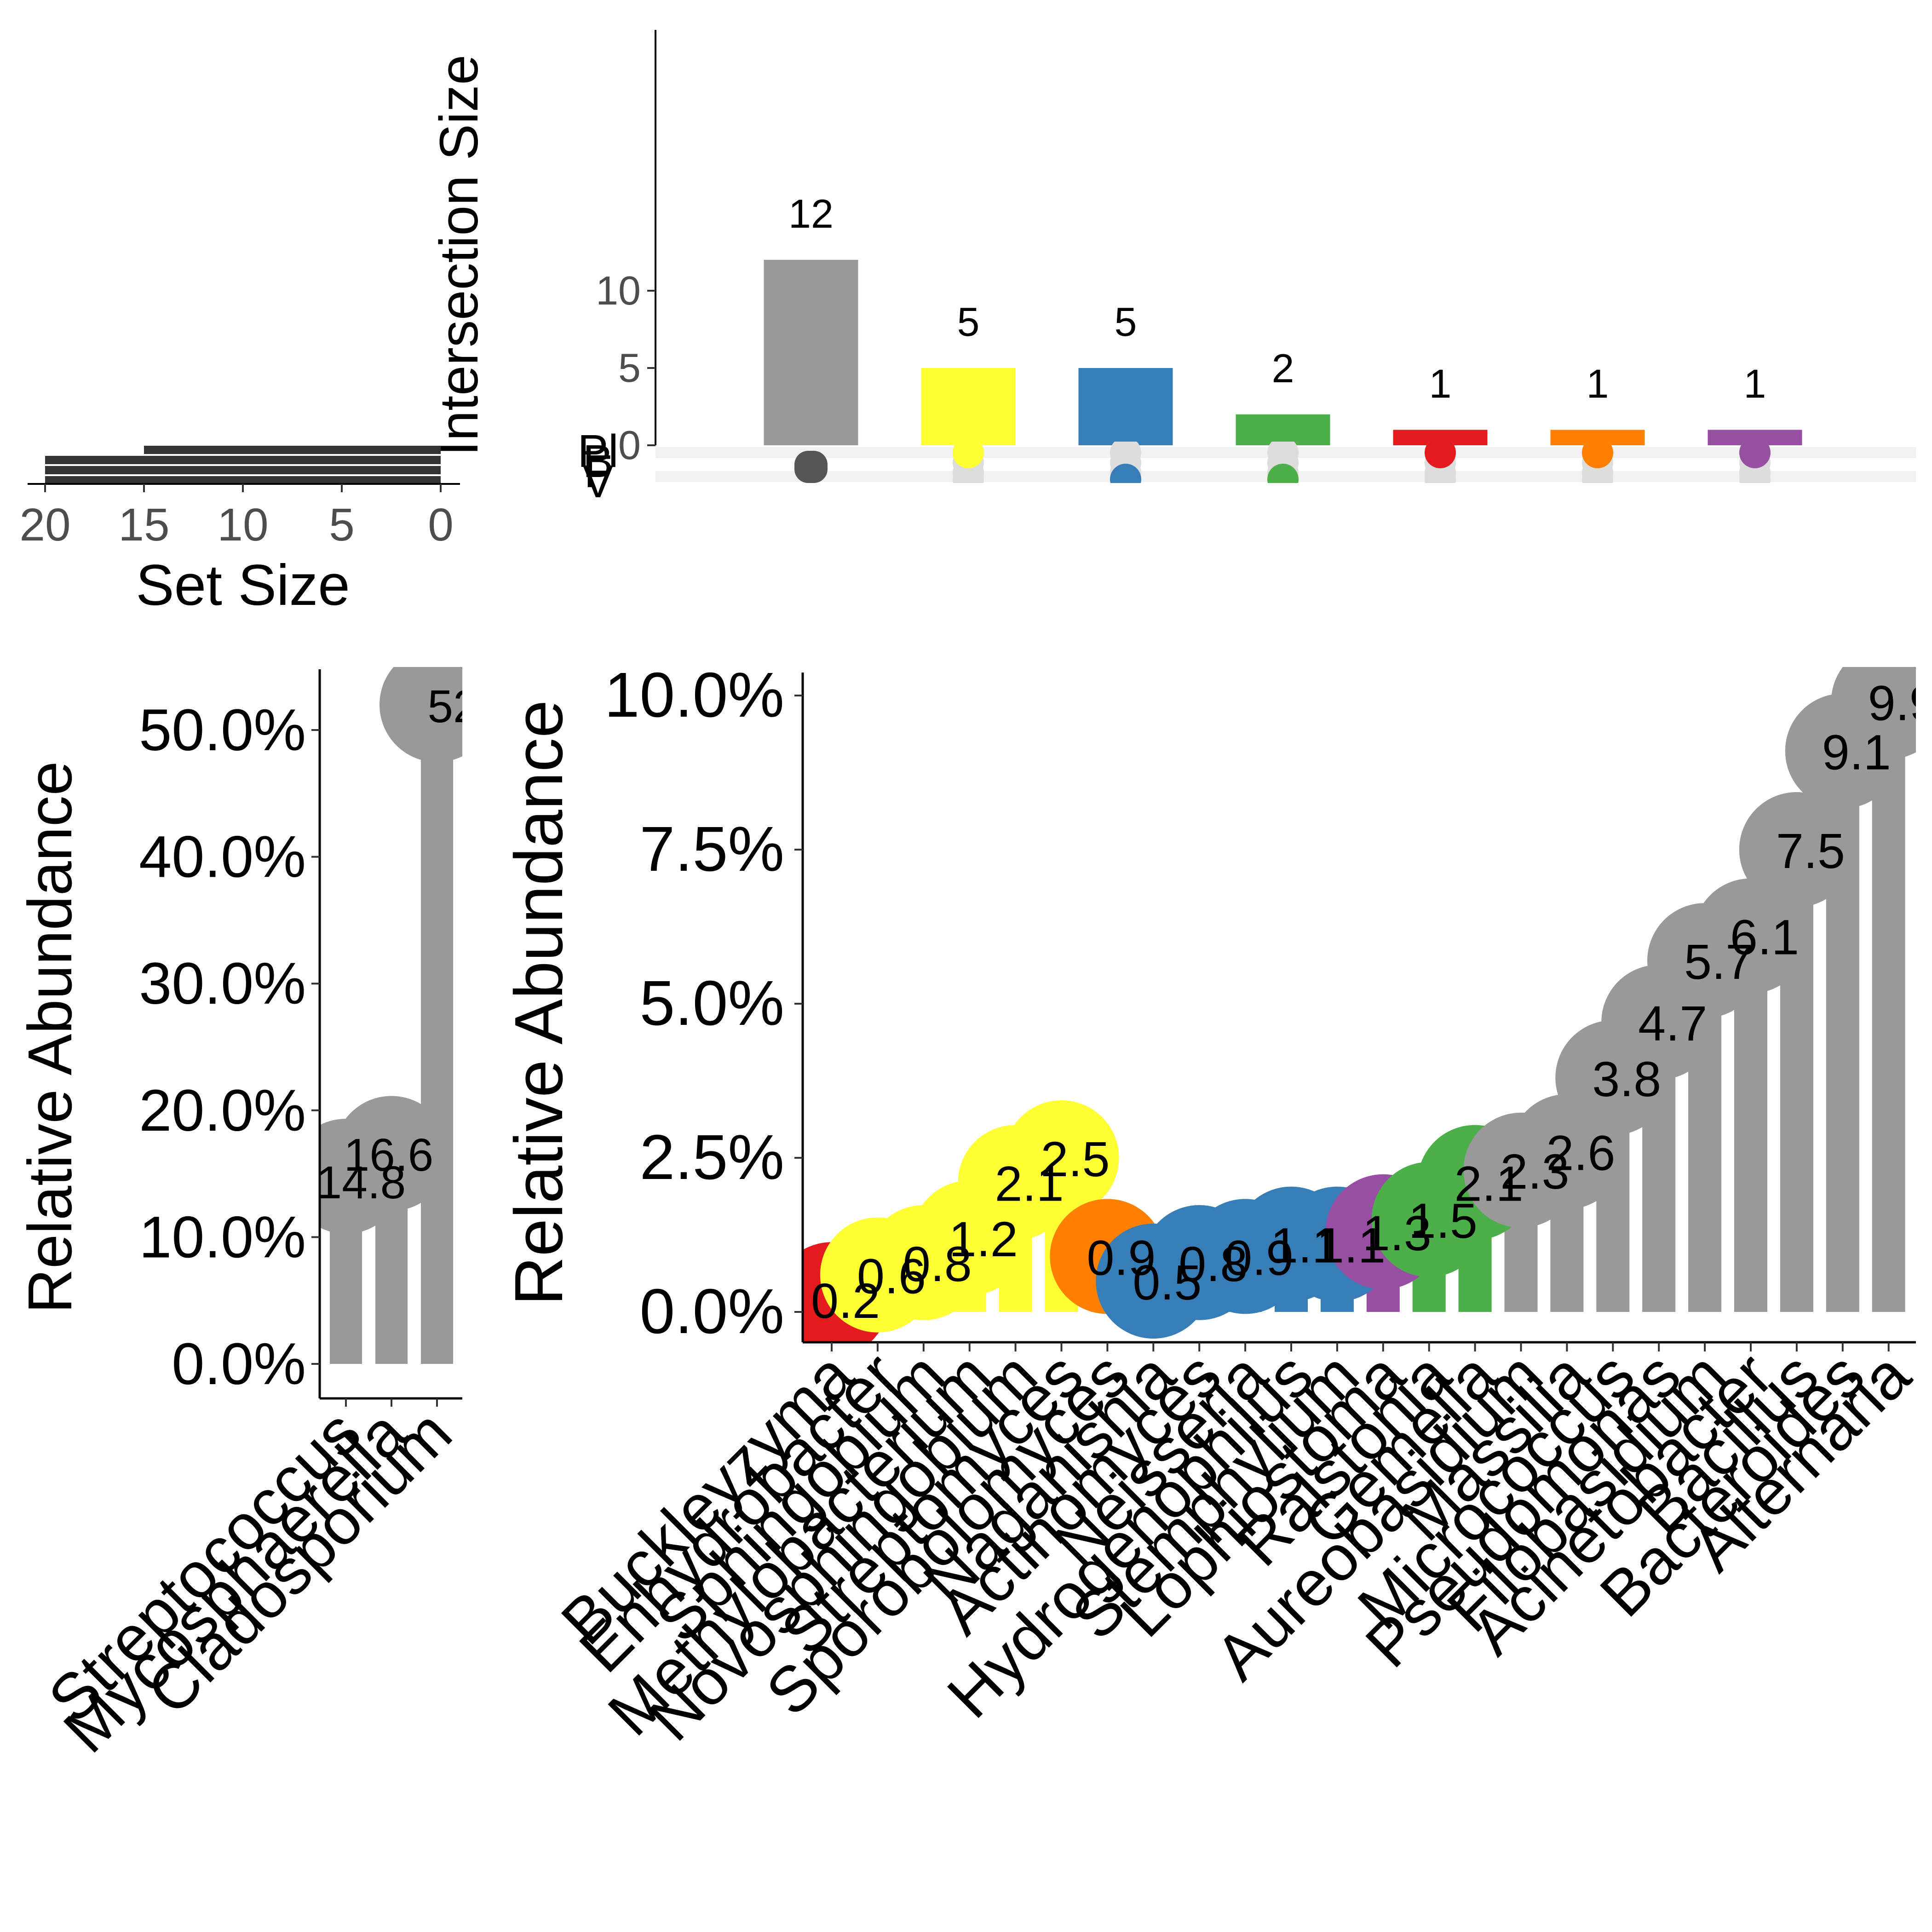  What do you see at coordinates (711, 849) in the screenshot?
I see `genus-y-tick-label: 7.5%` at bounding box center [711, 849].